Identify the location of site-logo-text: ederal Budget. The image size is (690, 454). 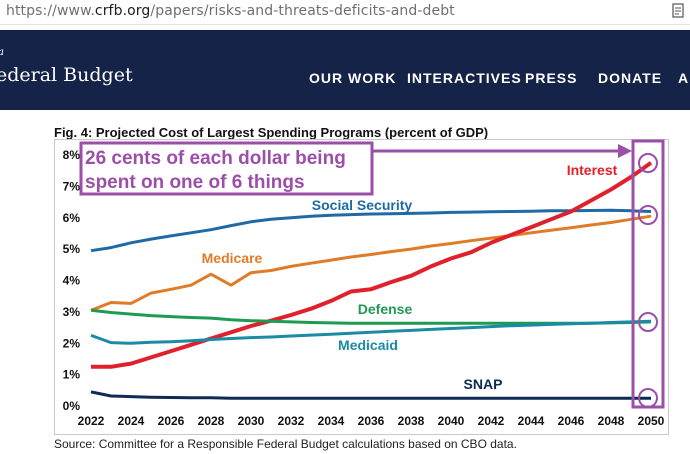
(66, 75).